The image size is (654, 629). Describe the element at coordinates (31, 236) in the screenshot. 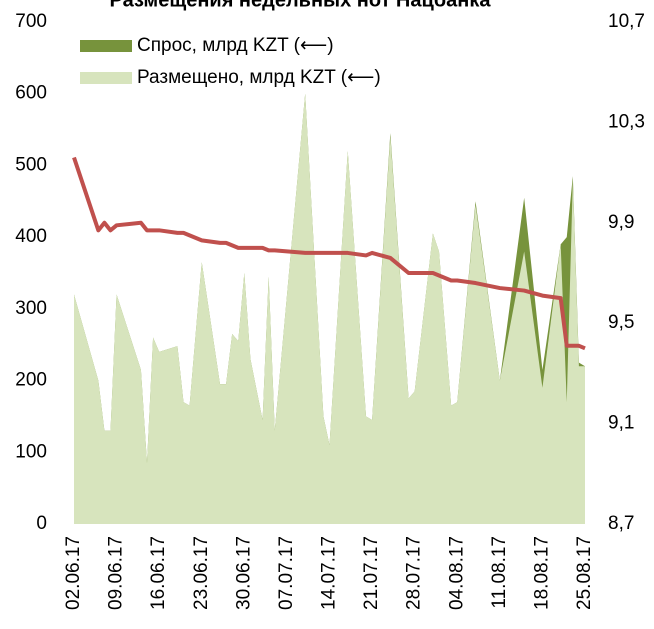

I see `y-tick-label: 400` at that location.